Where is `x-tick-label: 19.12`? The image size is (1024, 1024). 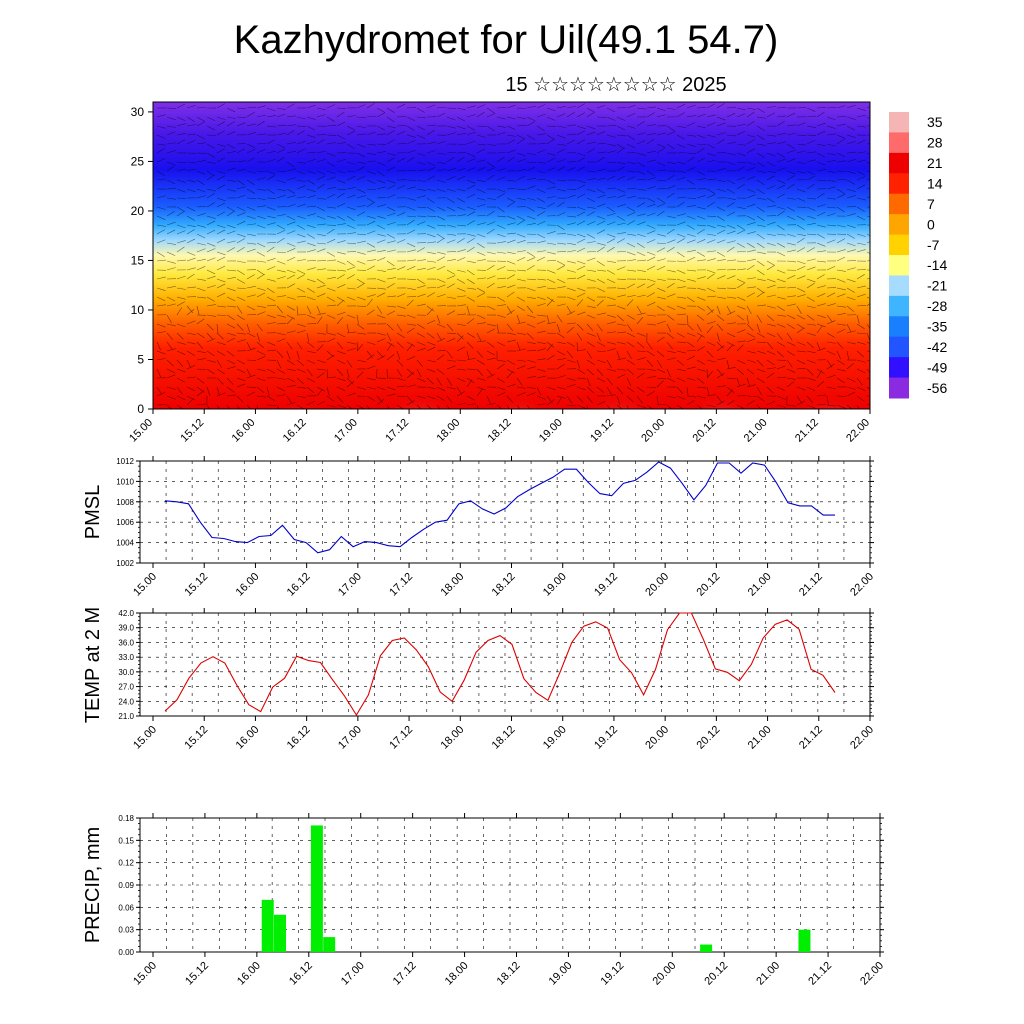 x-tick-label: 19.12 is located at coordinates (613, 974).